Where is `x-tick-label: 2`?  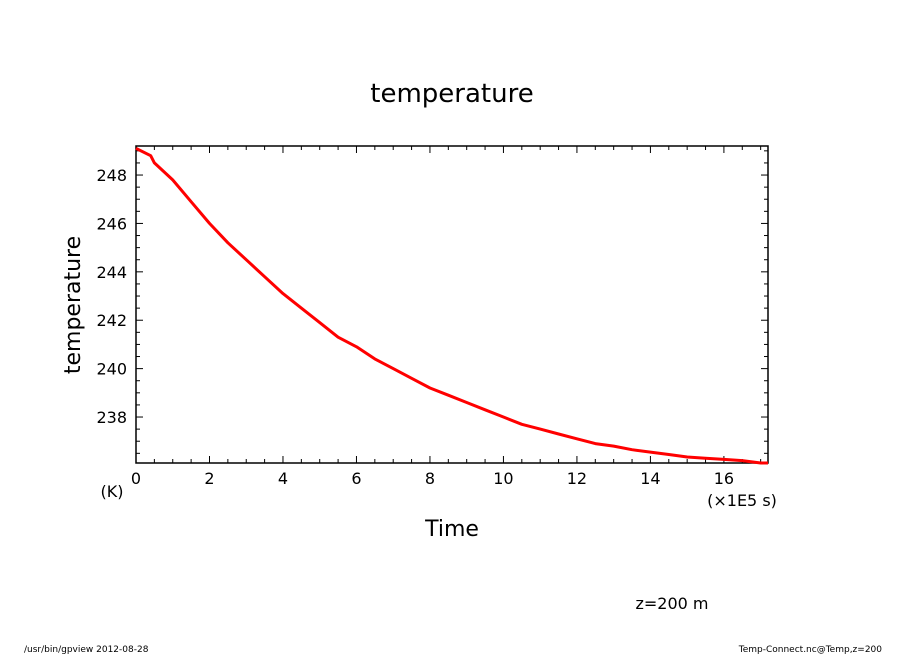
x-tick-label: 2 is located at coordinates (209, 478).